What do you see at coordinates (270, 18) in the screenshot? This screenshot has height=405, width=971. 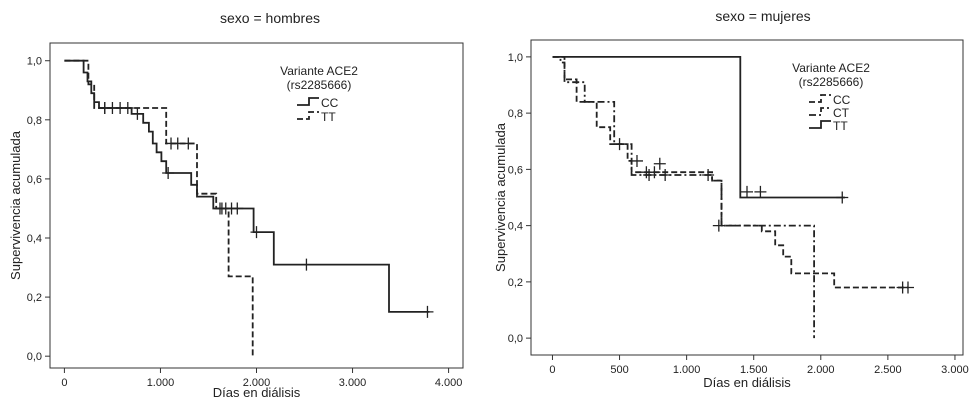 I see `chart-title-hombres: sexo = hombres` at bounding box center [270, 18].